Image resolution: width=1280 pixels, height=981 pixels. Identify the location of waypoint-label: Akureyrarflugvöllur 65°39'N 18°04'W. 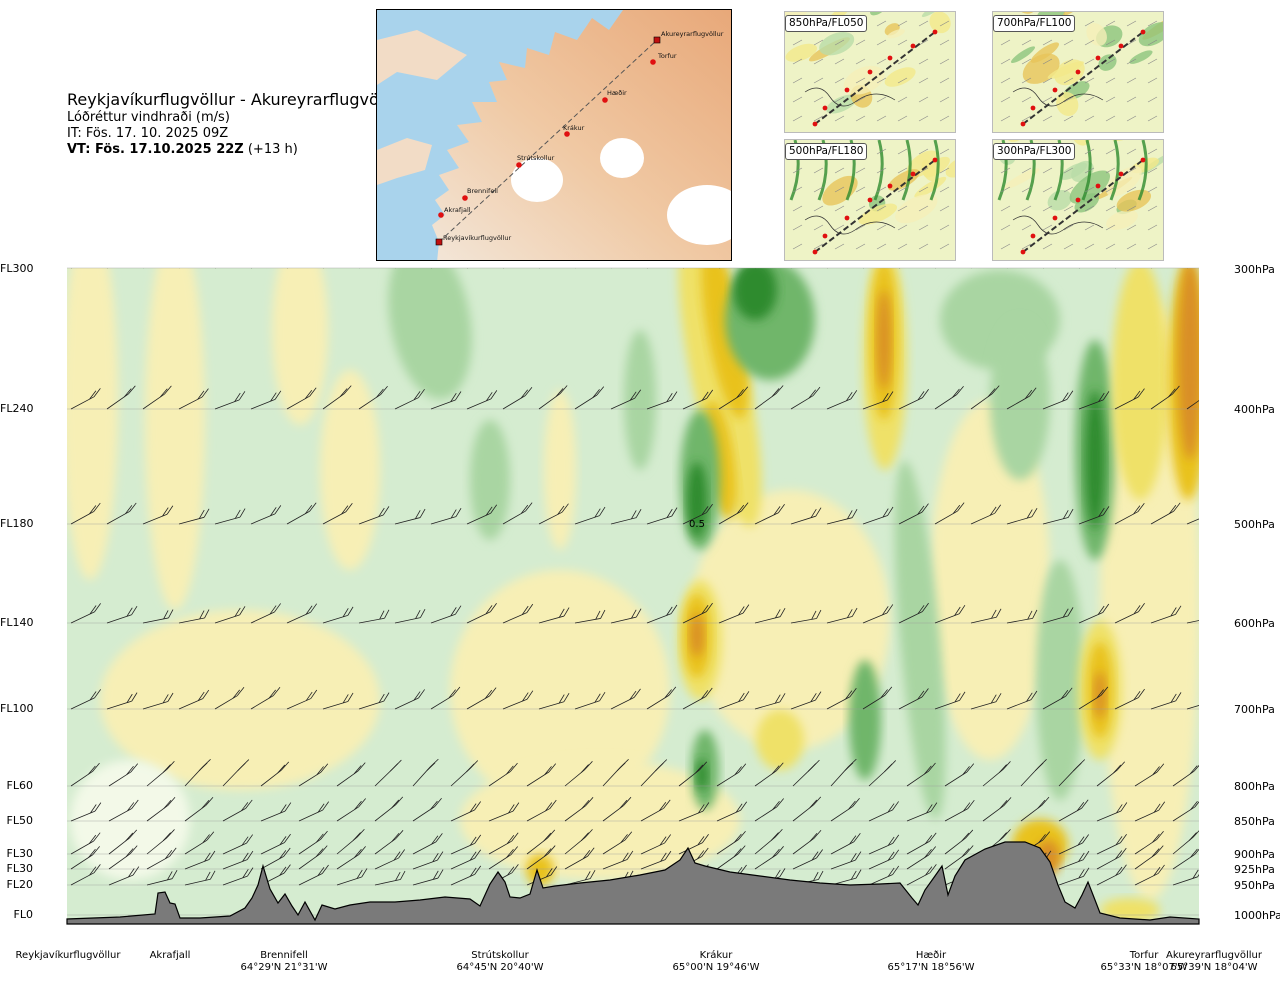
(1214, 962).